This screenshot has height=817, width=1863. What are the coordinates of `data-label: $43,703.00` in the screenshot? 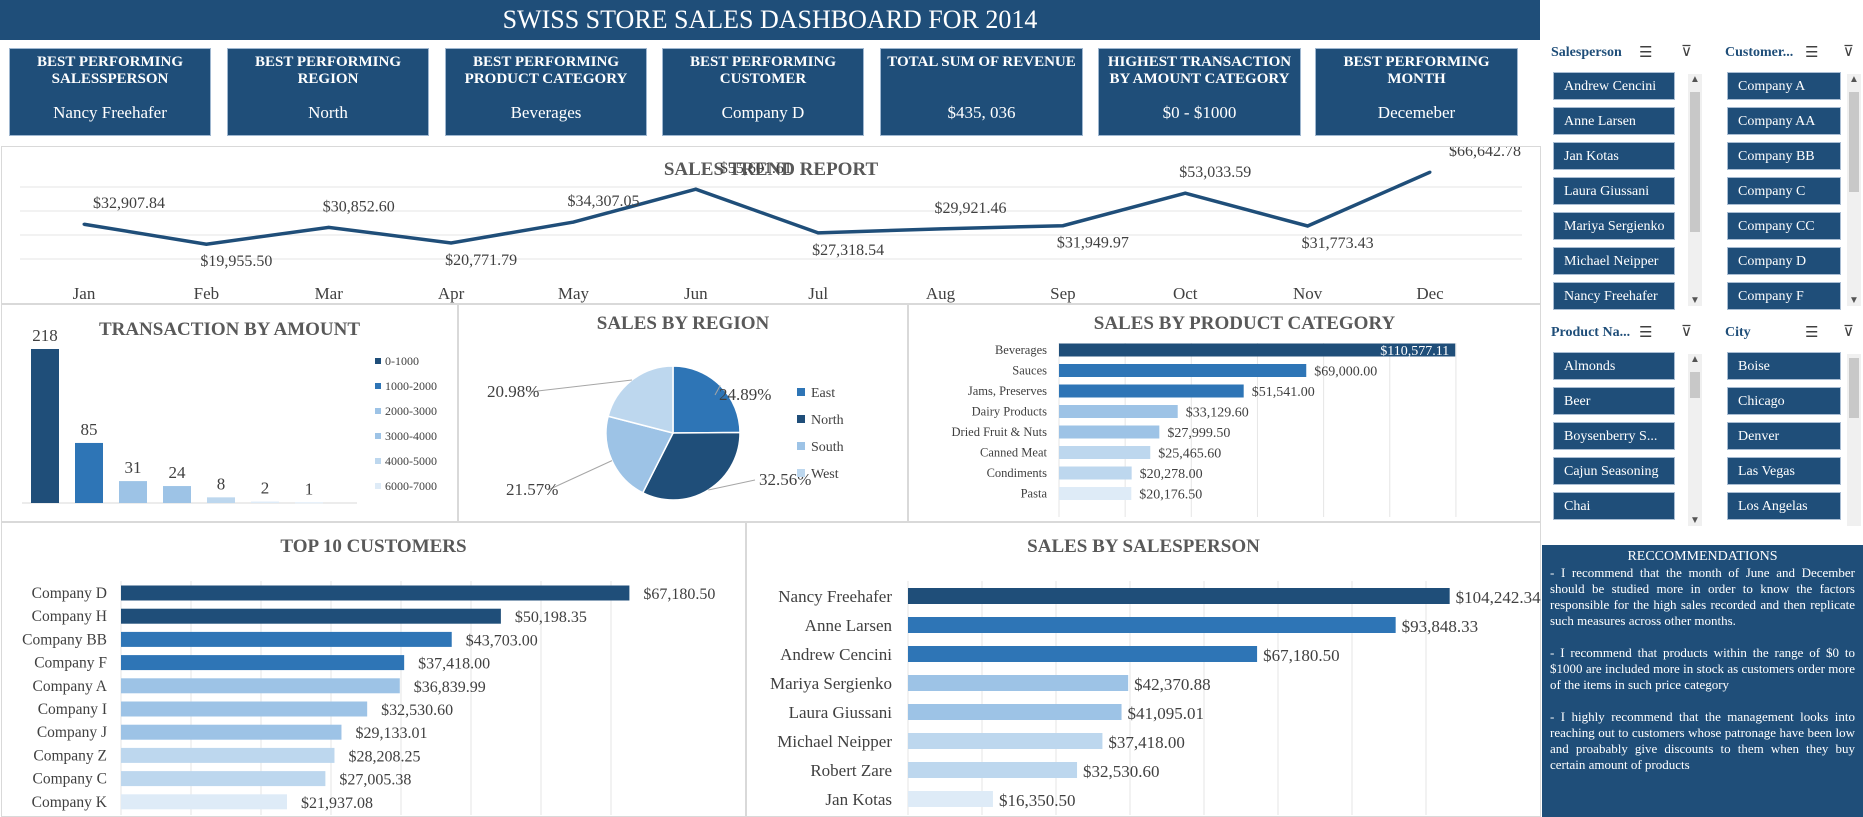 It's located at (502, 640).